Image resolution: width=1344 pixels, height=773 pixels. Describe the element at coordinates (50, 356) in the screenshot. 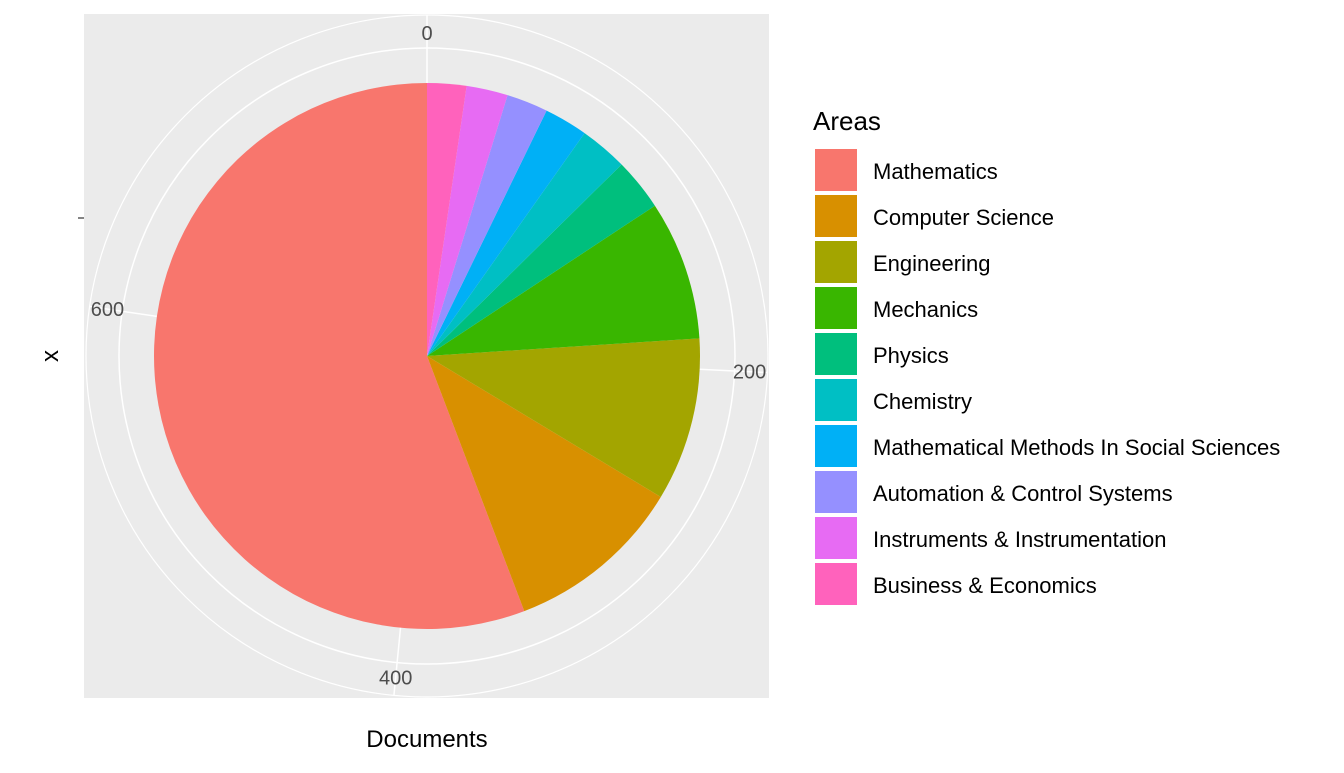

I see `y-axis-label: x` at that location.